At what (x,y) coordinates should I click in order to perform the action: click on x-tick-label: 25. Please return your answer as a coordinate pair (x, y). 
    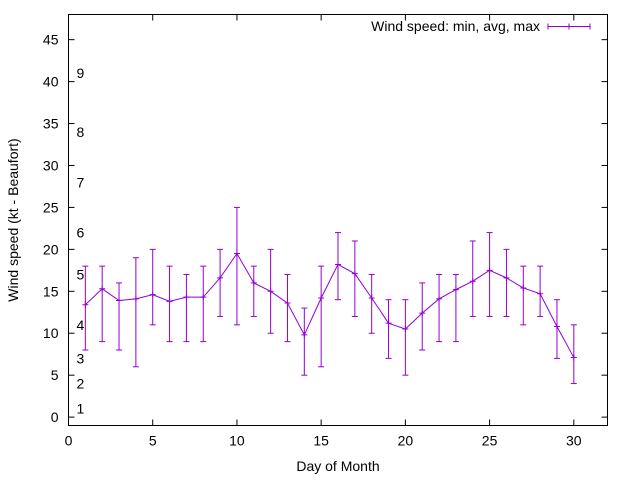
    Looking at the image, I should click on (490, 441).